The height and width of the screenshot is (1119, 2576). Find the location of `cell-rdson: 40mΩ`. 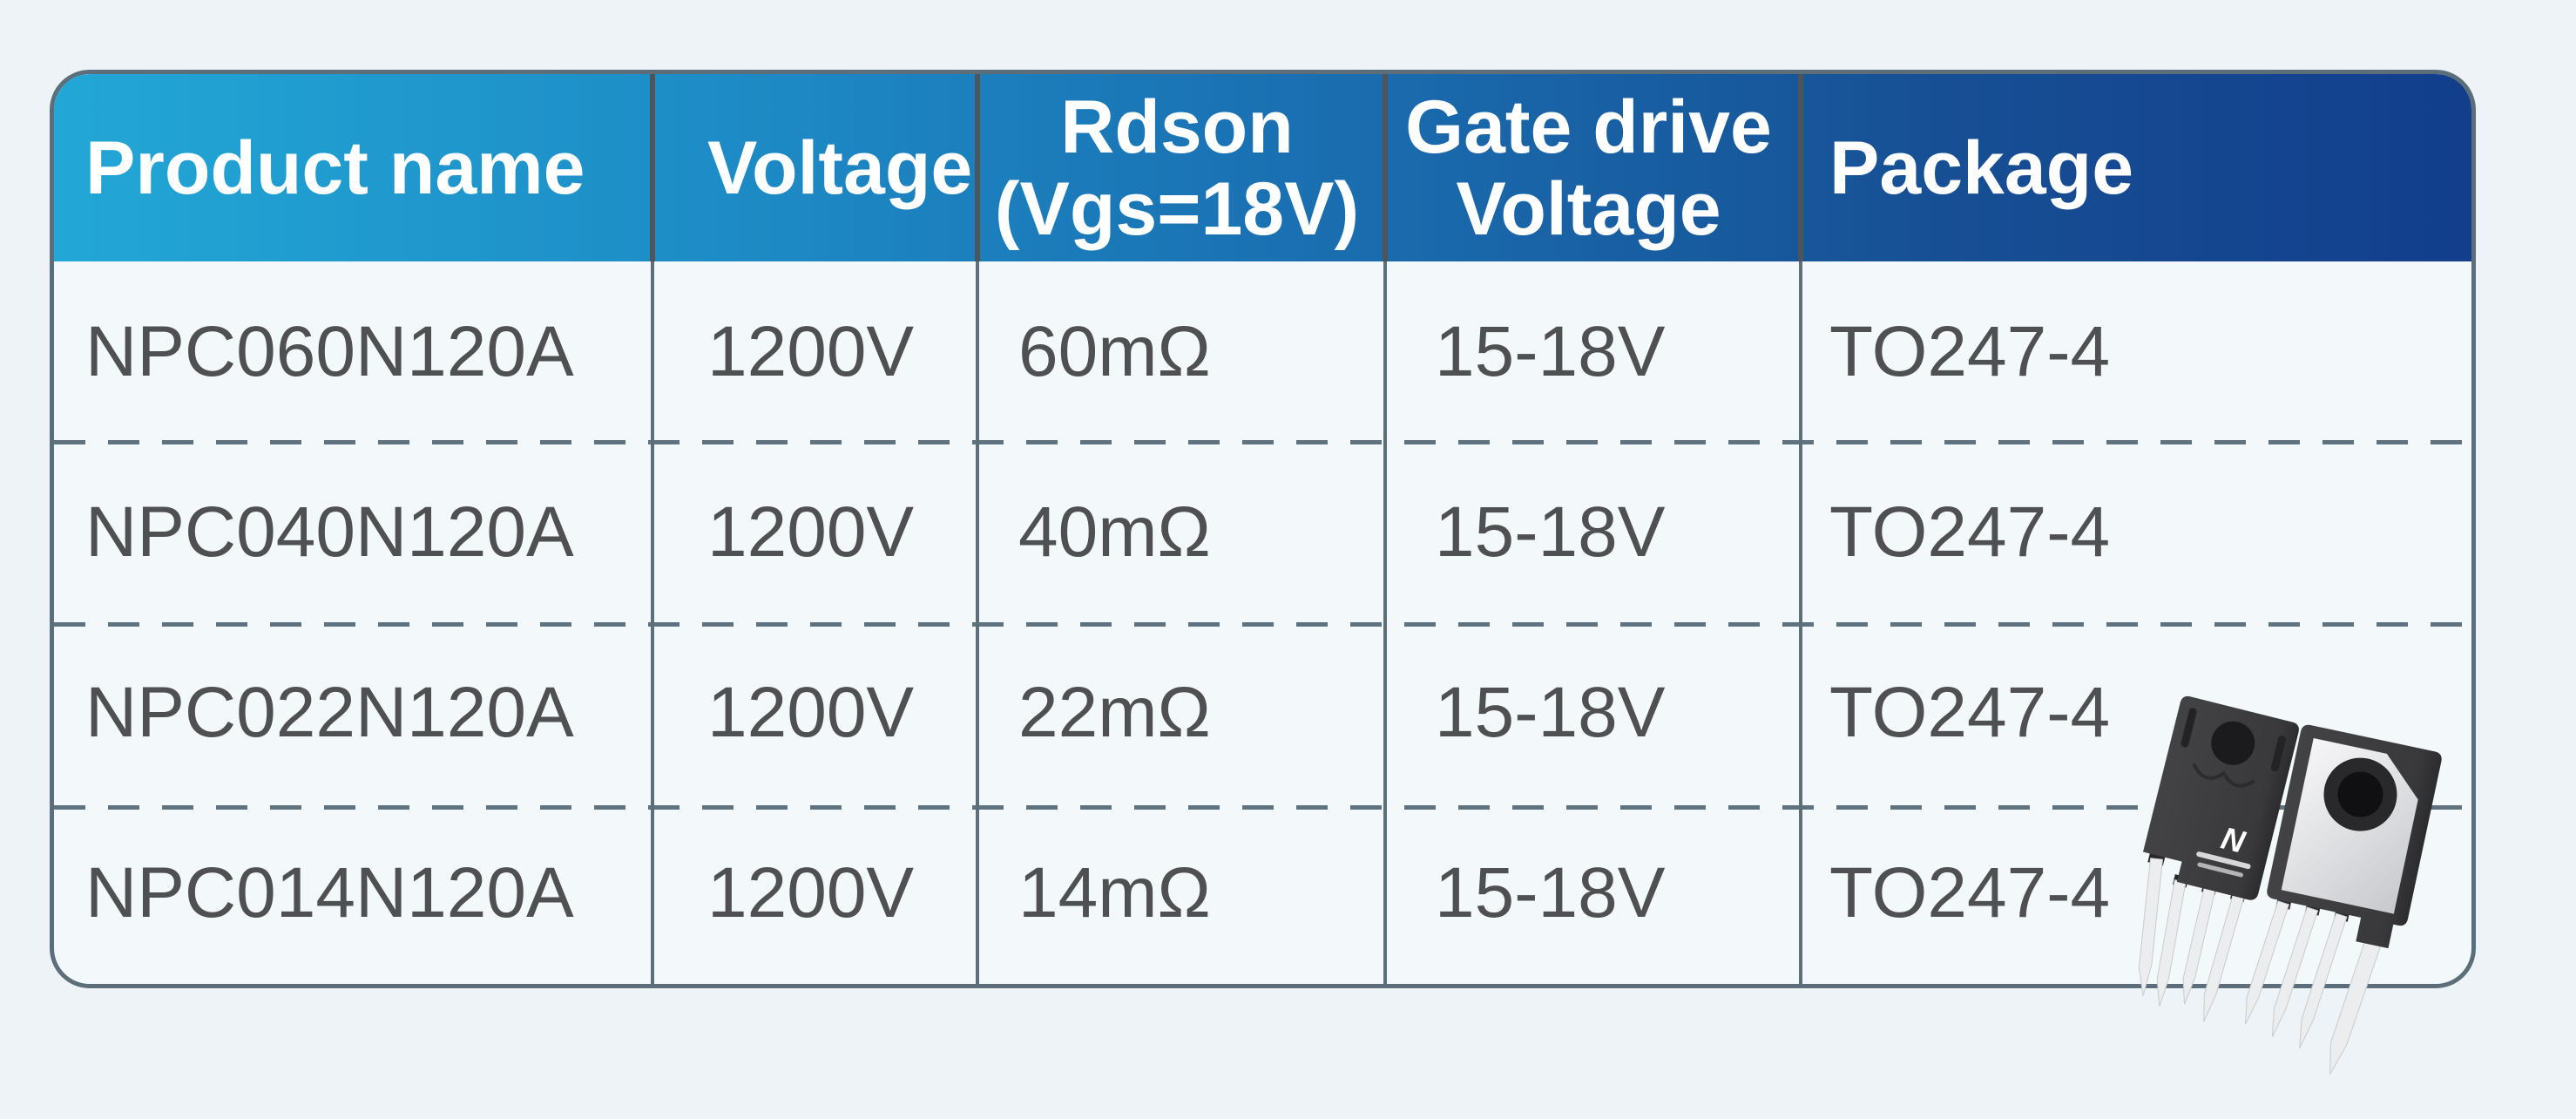

cell-rdson: 40mΩ is located at coordinates (1114, 532).